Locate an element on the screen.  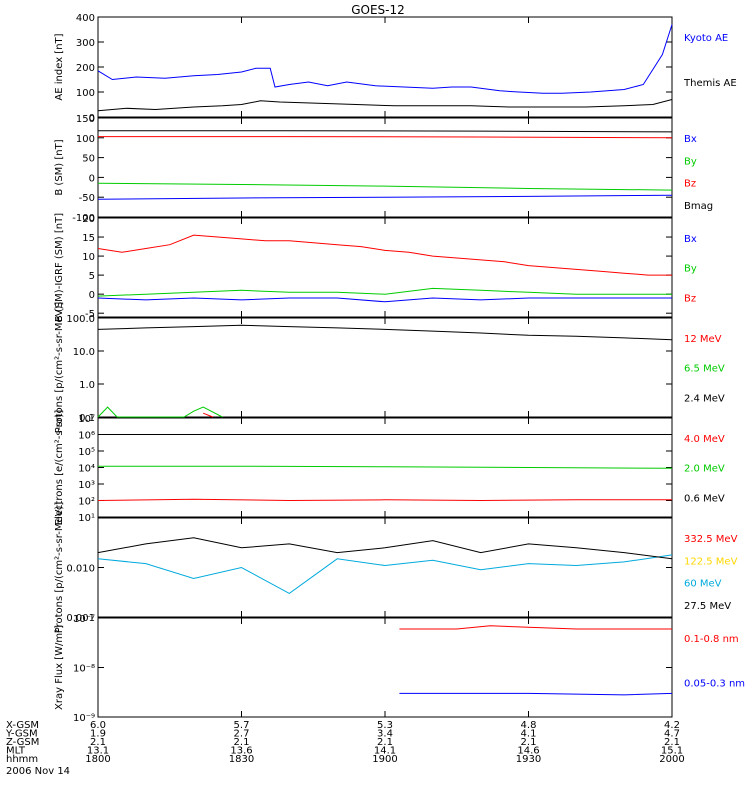
y-tick-label: 10⁻⁸ is located at coordinates (84, 669).